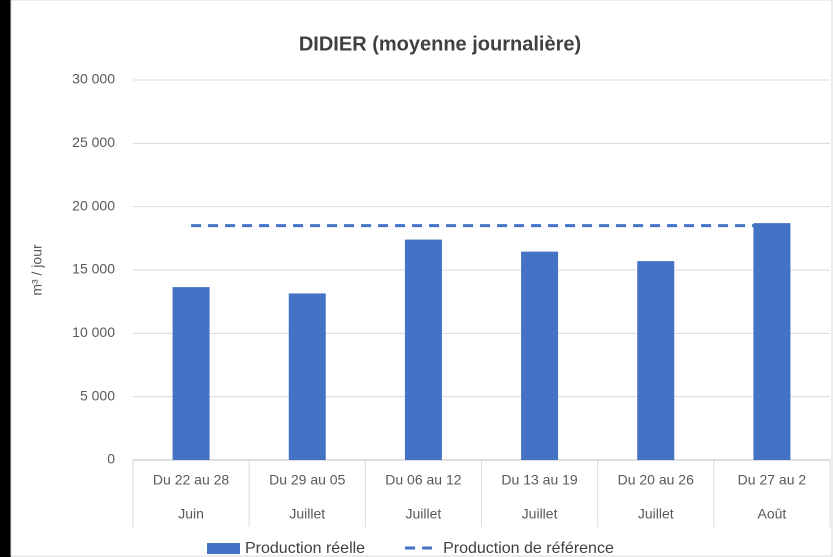 The height and width of the screenshot is (557, 833). Describe the element at coordinates (191, 480) in the screenshot. I see `x-tick-label: Du 22 au 28` at that location.